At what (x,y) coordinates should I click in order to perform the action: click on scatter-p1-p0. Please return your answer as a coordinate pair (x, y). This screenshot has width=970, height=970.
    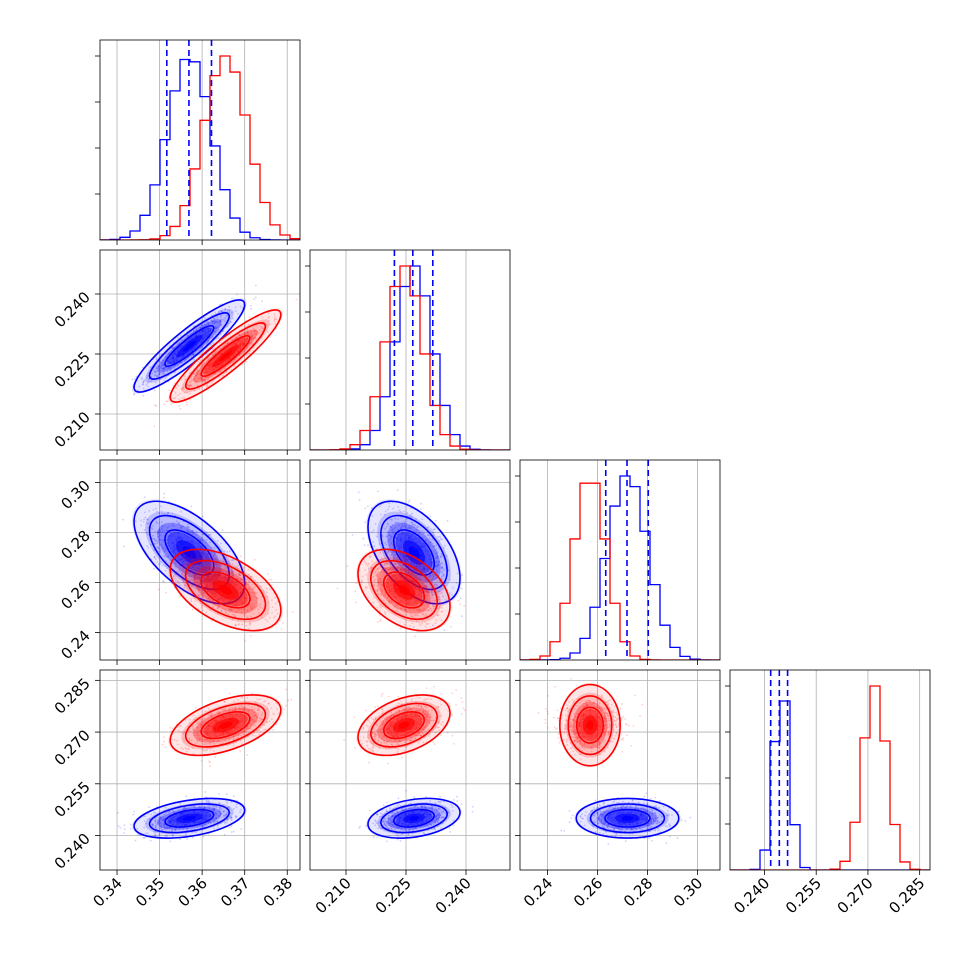
    Looking at the image, I should click on (225, 363).